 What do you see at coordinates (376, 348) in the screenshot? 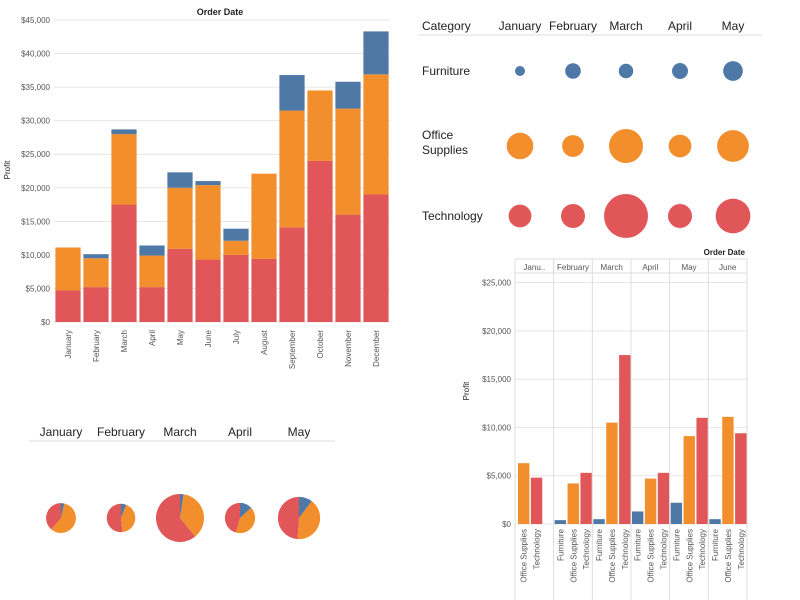
I see `x-tick-label: December` at bounding box center [376, 348].